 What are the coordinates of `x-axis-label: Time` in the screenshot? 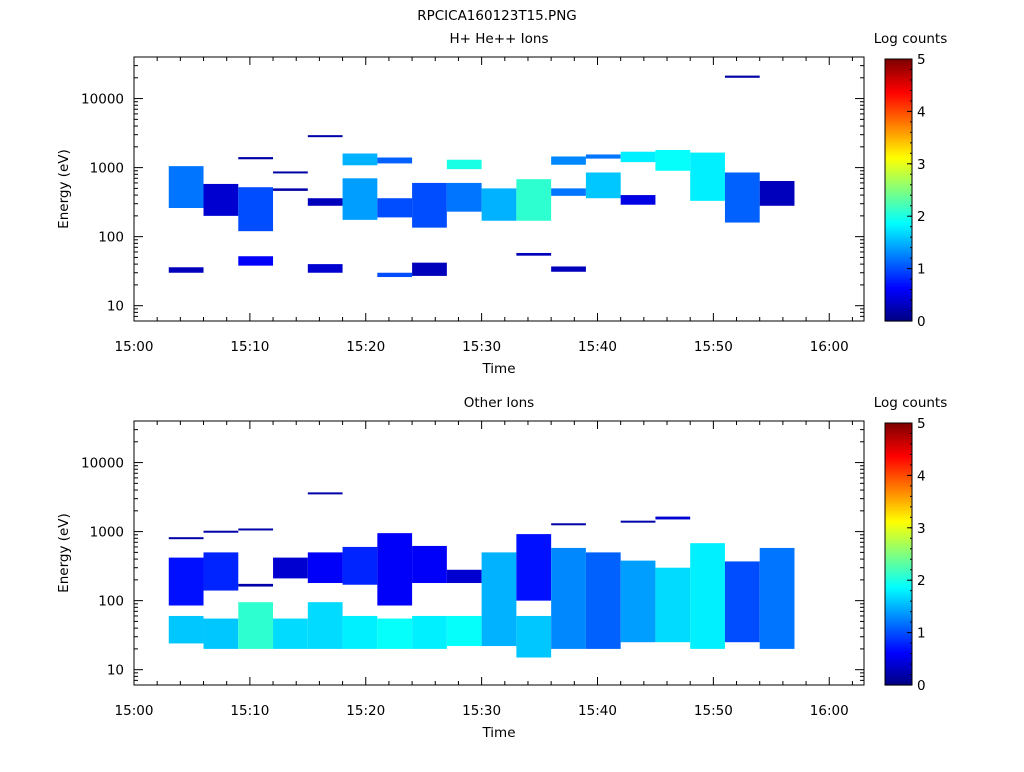 It's located at (498, 369).